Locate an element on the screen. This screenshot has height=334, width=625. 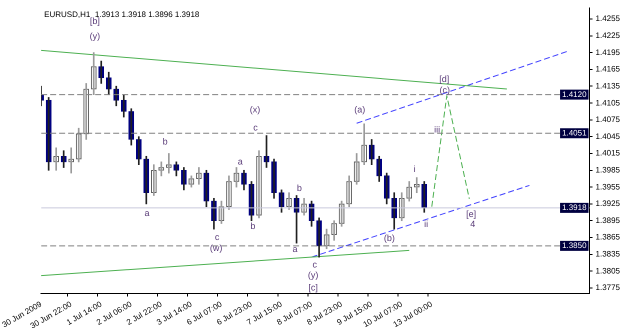
annotation: (c) is located at coordinates (445, 89).